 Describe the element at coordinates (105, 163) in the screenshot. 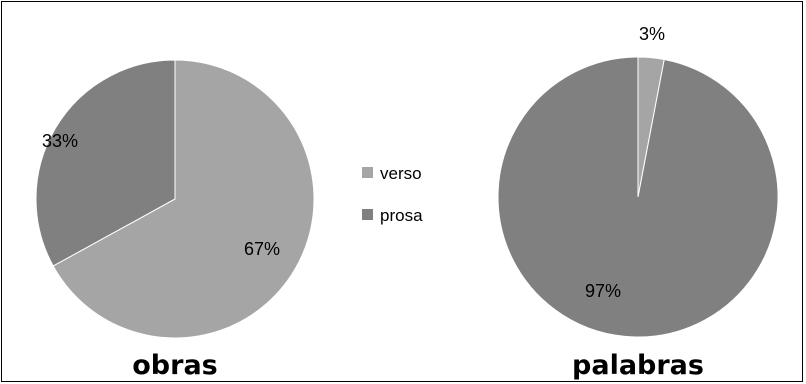

I see `pie-slice-prosa` at that location.